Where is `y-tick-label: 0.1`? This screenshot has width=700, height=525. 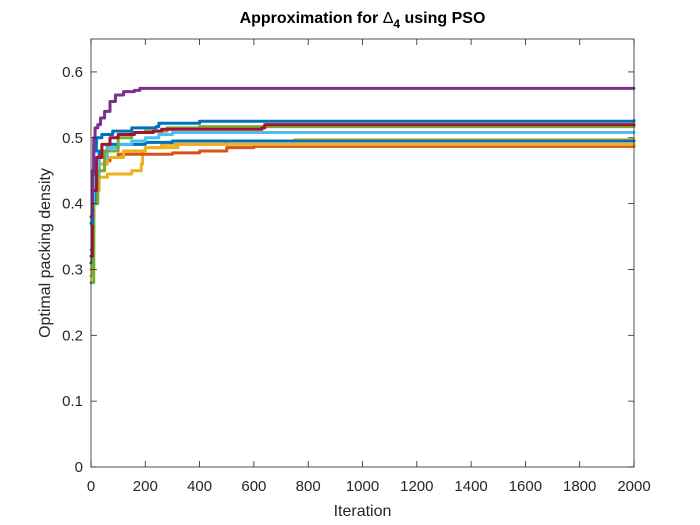 y-tick-label: 0.1 is located at coordinates (72, 401).